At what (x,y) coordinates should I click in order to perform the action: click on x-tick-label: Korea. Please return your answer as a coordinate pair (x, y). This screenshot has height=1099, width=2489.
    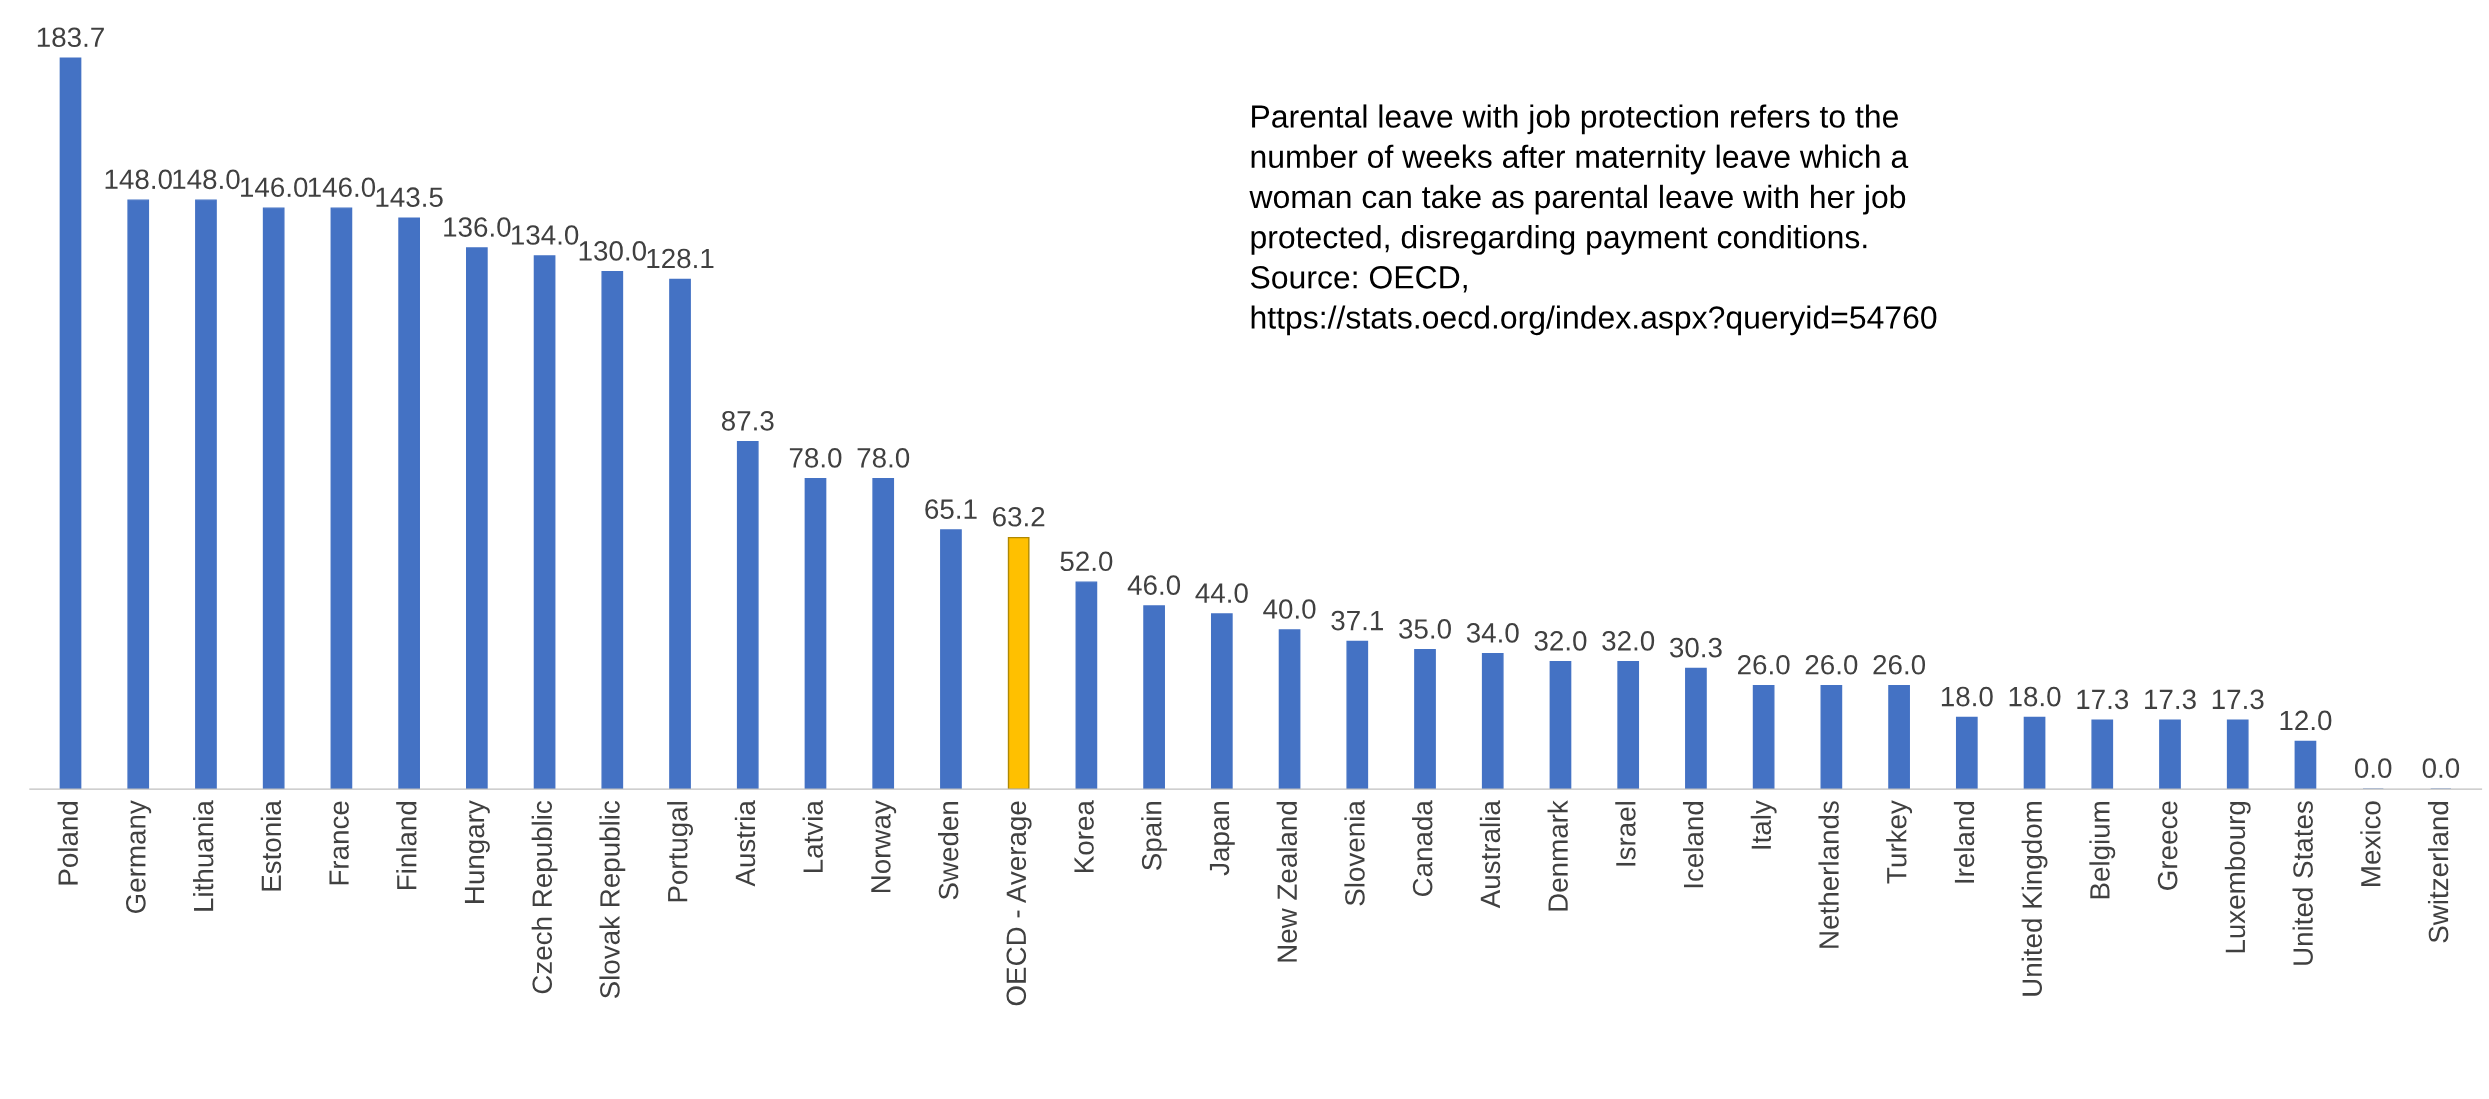
    Looking at the image, I should click on (1084, 836).